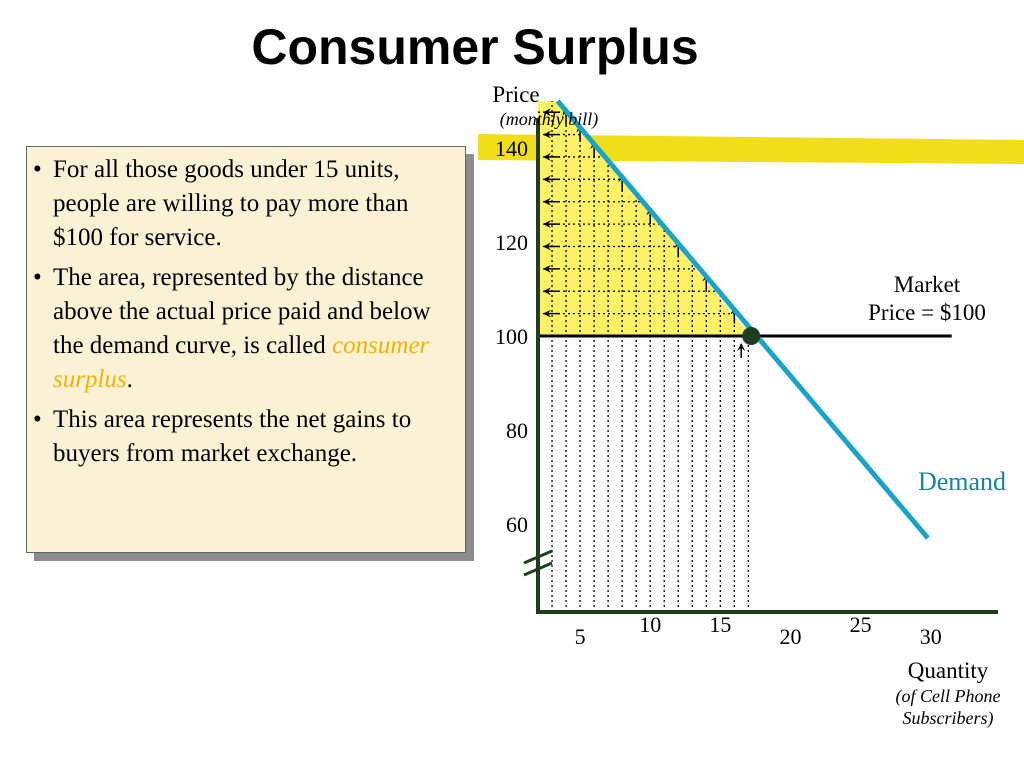 This screenshot has height=768, width=1024. What do you see at coordinates (549, 119) in the screenshot?
I see `y-axis-sublabel: (monthly bill)` at bounding box center [549, 119].